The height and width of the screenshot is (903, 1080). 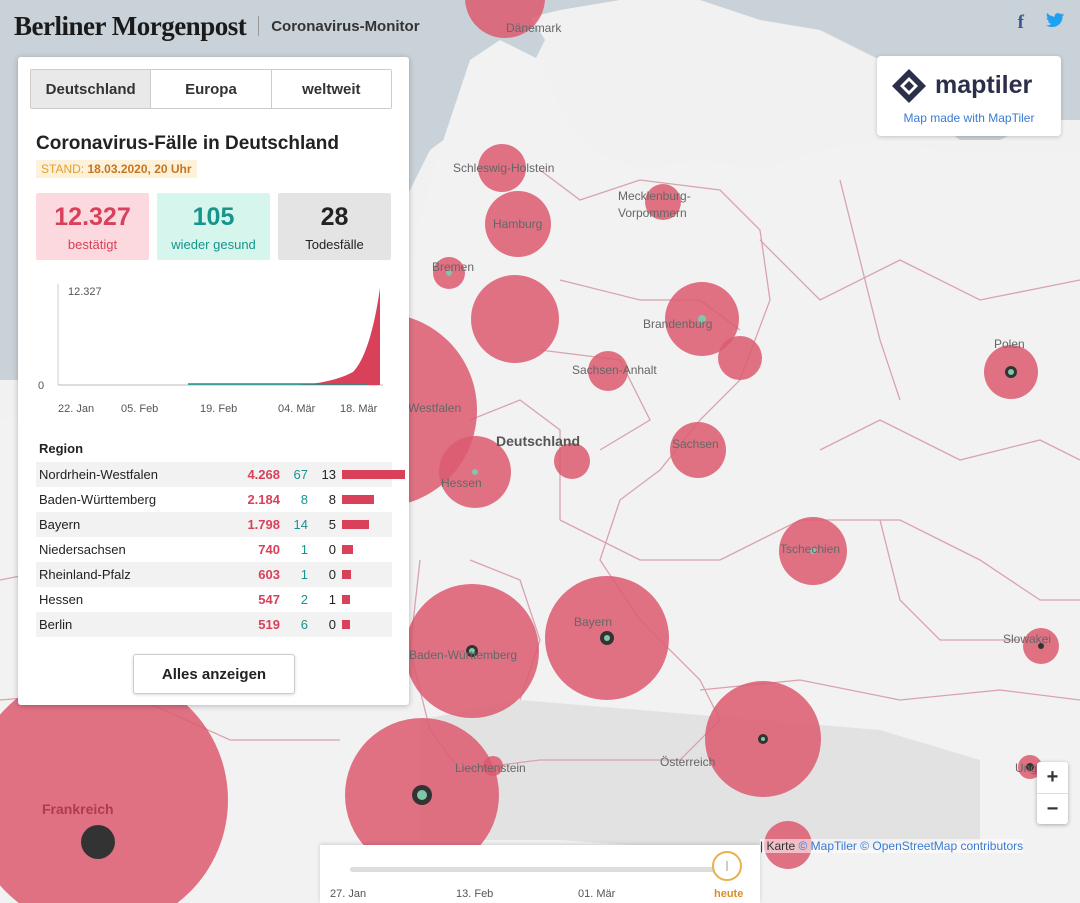 I want to click on bubble-hamburg, so click(x=518, y=224).